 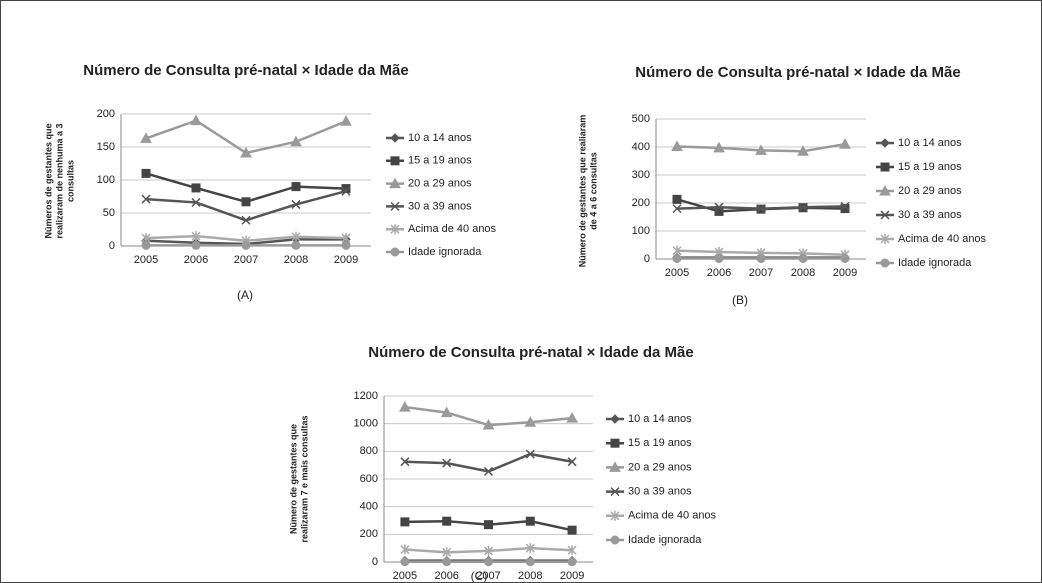 I want to click on y-axis-label: Número de gestantes que, so click(x=293, y=479).